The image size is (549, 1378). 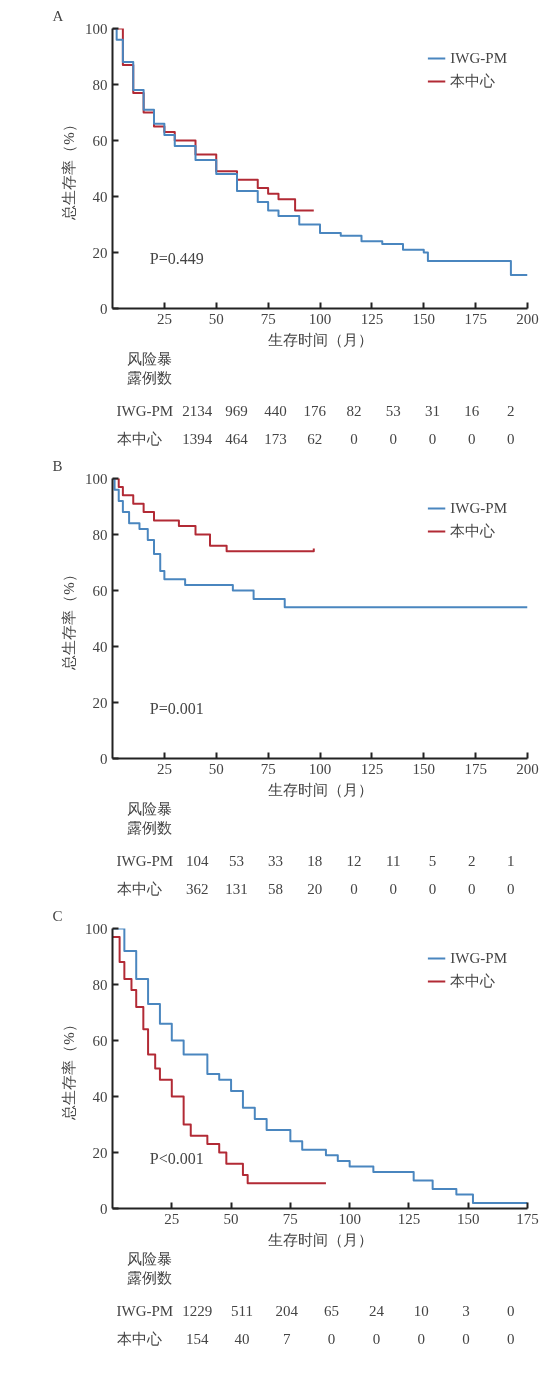 What do you see at coordinates (315, 888) in the screenshot?
I see `text: 本中心 362 131 58 20 0 0 0 0 0` at bounding box center [315, 888].